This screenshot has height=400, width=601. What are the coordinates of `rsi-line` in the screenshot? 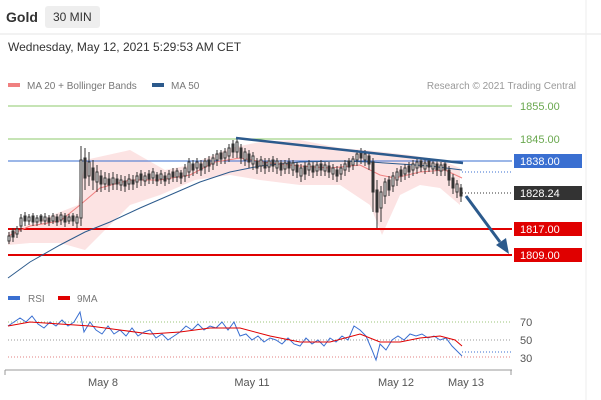 It's located at (235, 336).